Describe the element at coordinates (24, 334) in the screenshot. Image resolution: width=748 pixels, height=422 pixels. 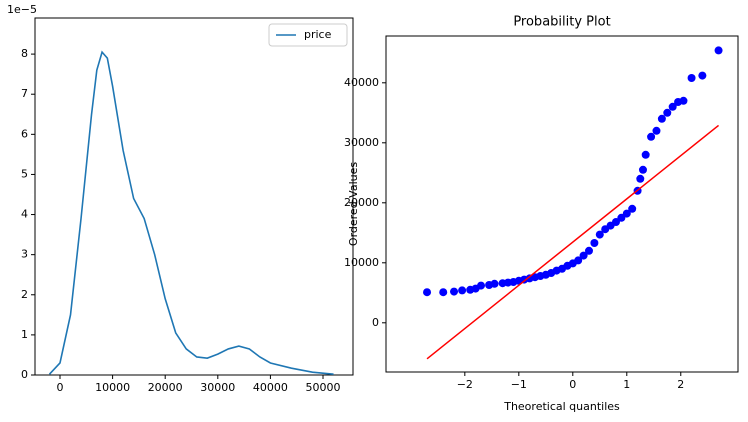
I see `y-tick-label: 1` at that location.